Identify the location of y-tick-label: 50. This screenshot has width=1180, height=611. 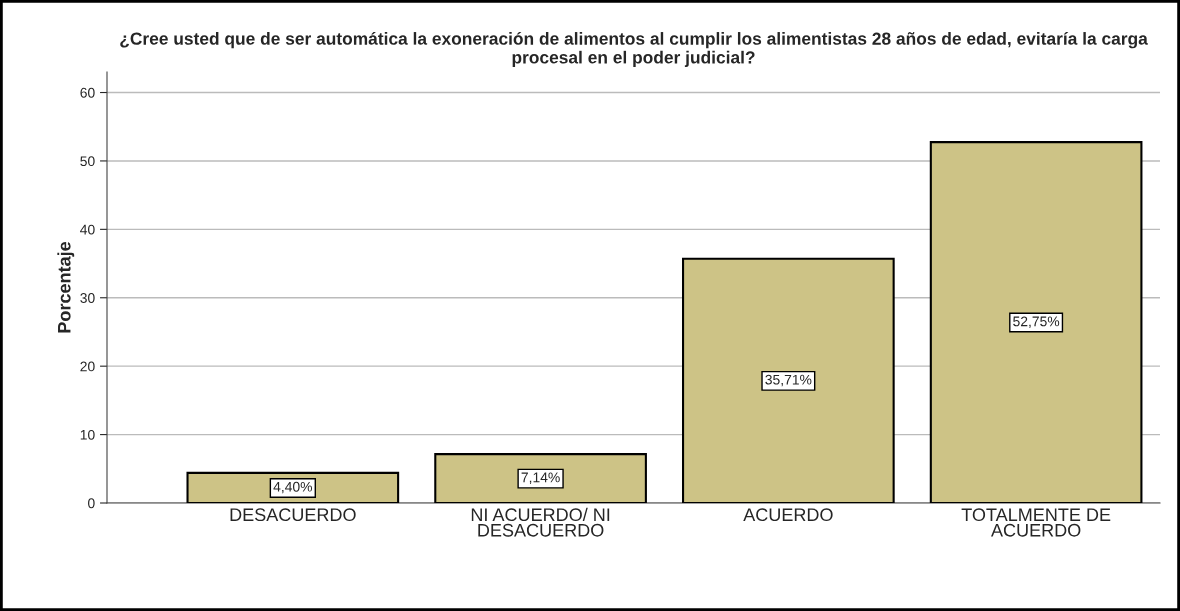
(87, 161).